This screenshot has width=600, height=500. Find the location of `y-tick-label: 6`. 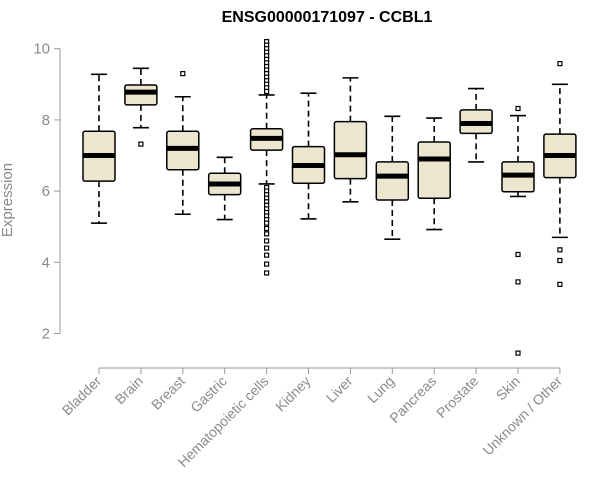

y-tick-label: 6 is located at coordinates (46, 191).